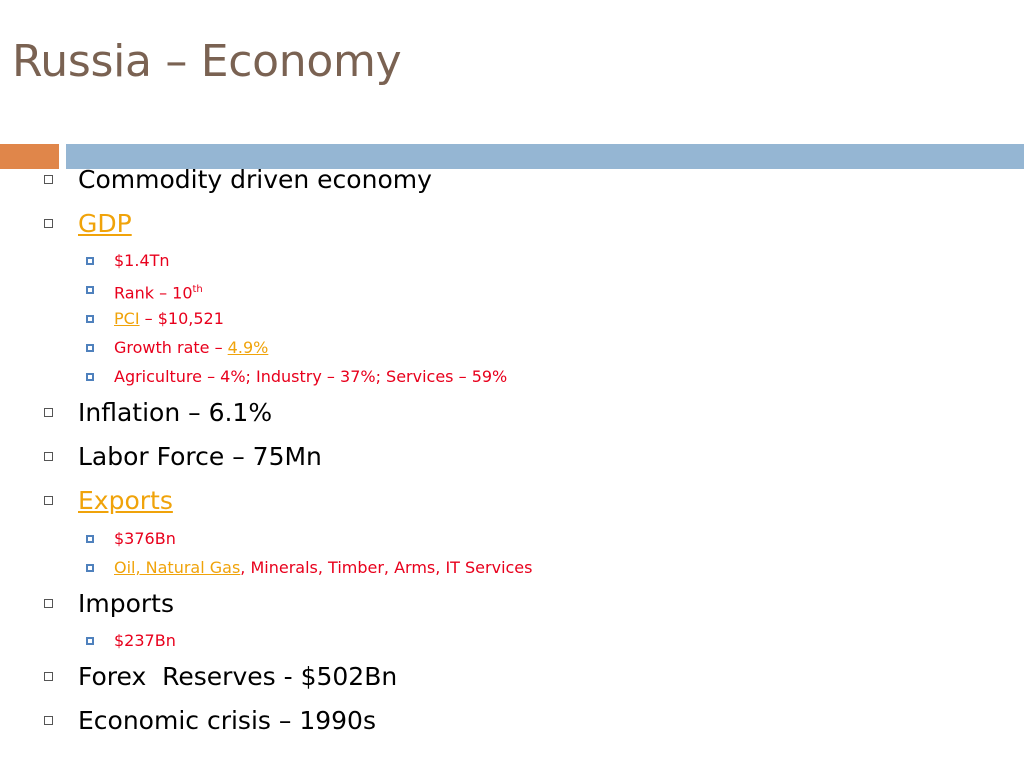 Image resolution: width=1024 pixels, height=768 pixels. I want to click on exports-link: Exports, so click(125, 500).